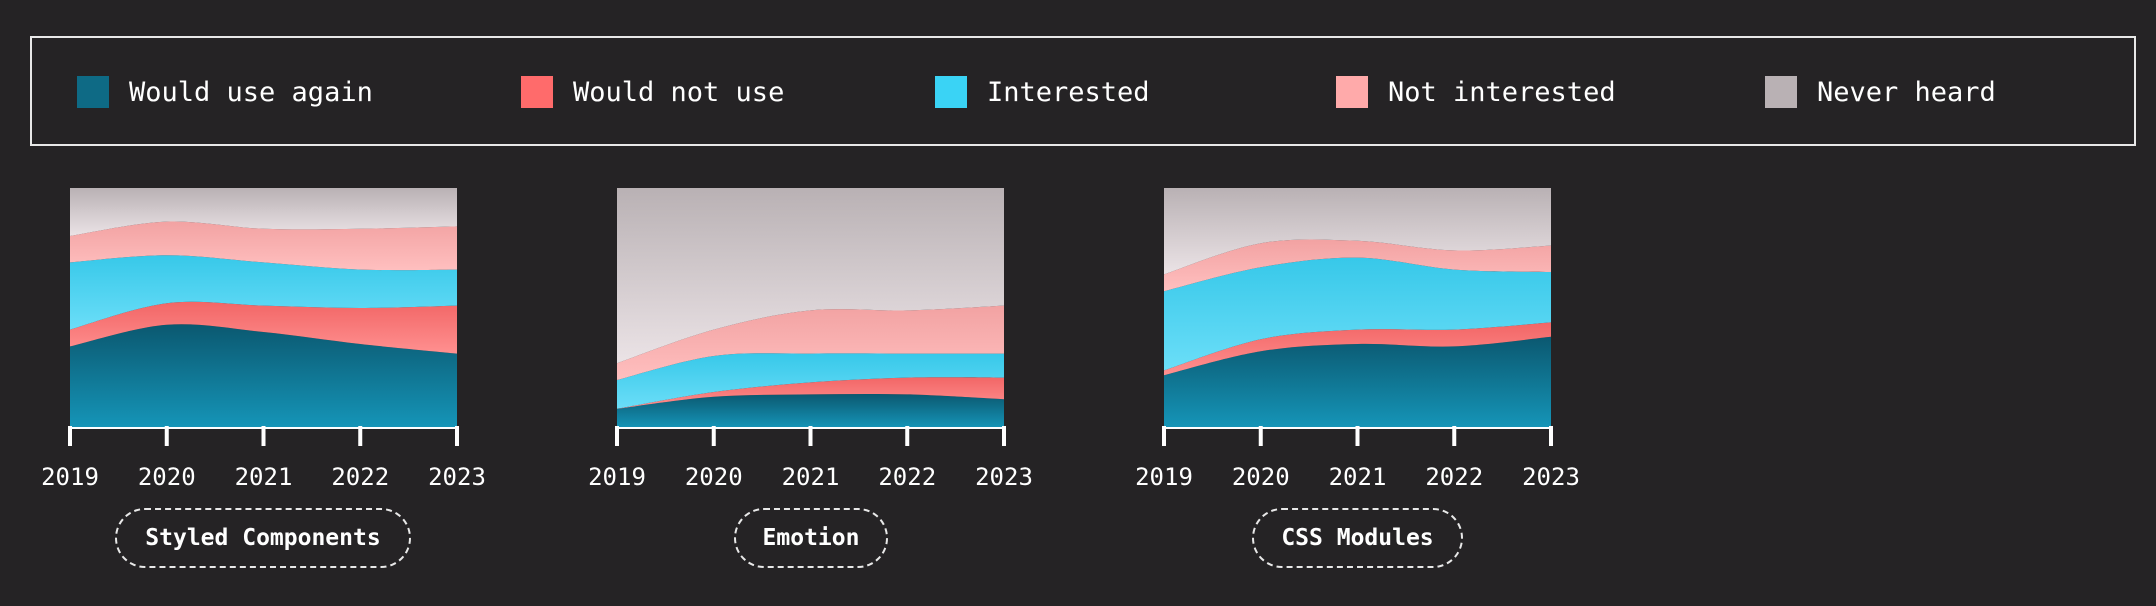 The height and width of the screenshot is (606, 2156). Describe the element at coordinates (1502, 92) in the screenshot. I see `legend-label: Not interested` at that location.